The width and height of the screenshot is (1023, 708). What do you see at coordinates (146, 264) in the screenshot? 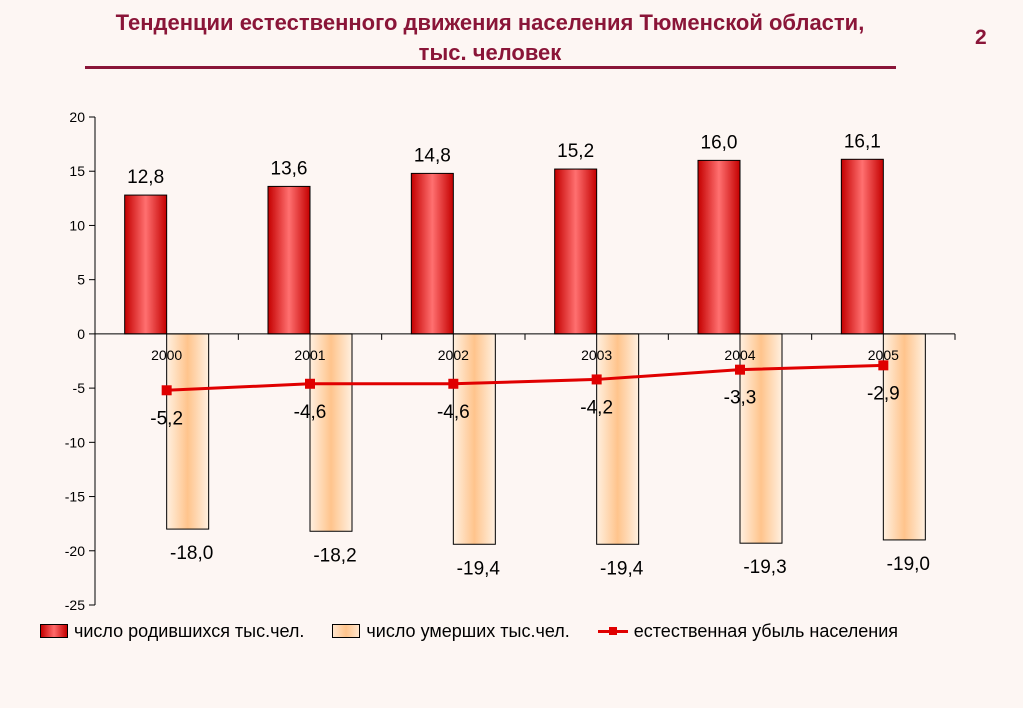
I see `bar-born-2000` at bounding box center [146, 264].